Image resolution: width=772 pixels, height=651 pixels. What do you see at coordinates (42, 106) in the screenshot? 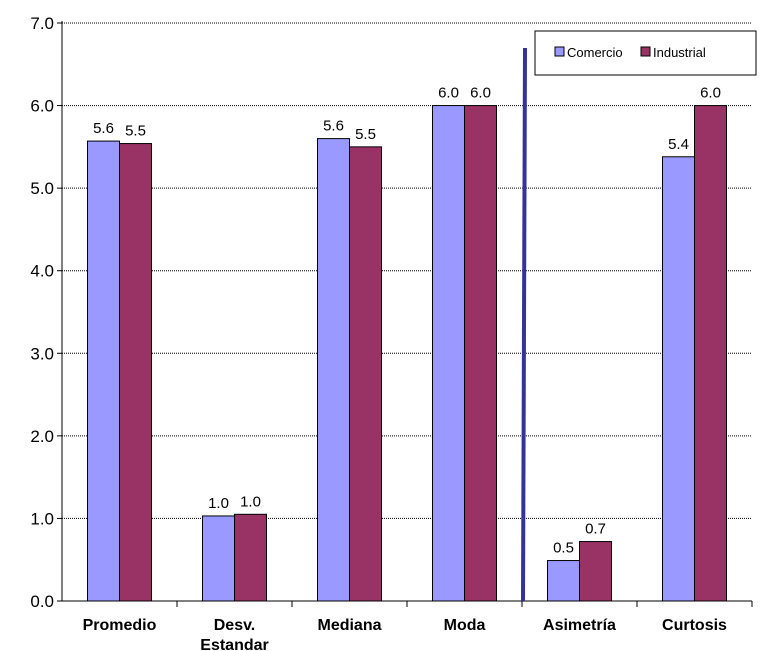
I see `y-tick-label: 6.0` at bounding box center [42, 106].